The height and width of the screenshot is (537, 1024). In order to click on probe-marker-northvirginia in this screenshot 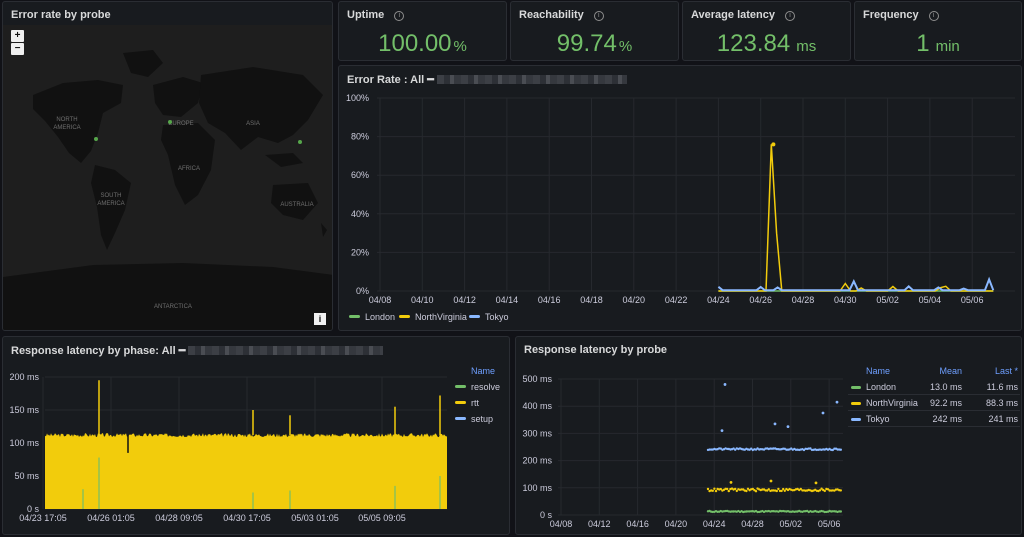, I will do `click(96, 139)`.